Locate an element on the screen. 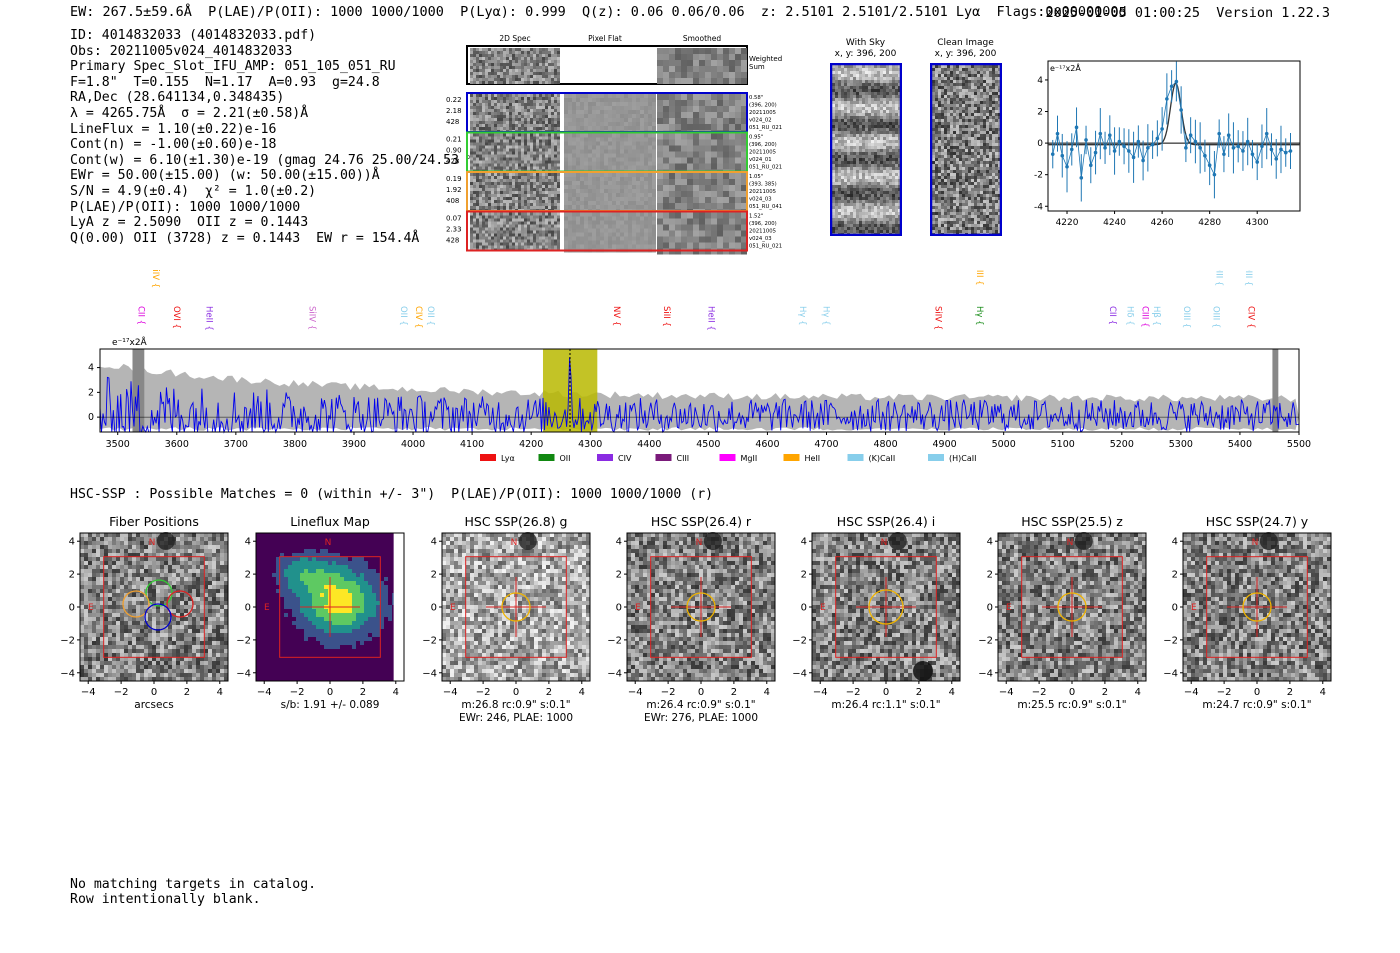  panel-caption: m:26.8 rc:0.9" s:0.1" is located at coordinates (515, 705).